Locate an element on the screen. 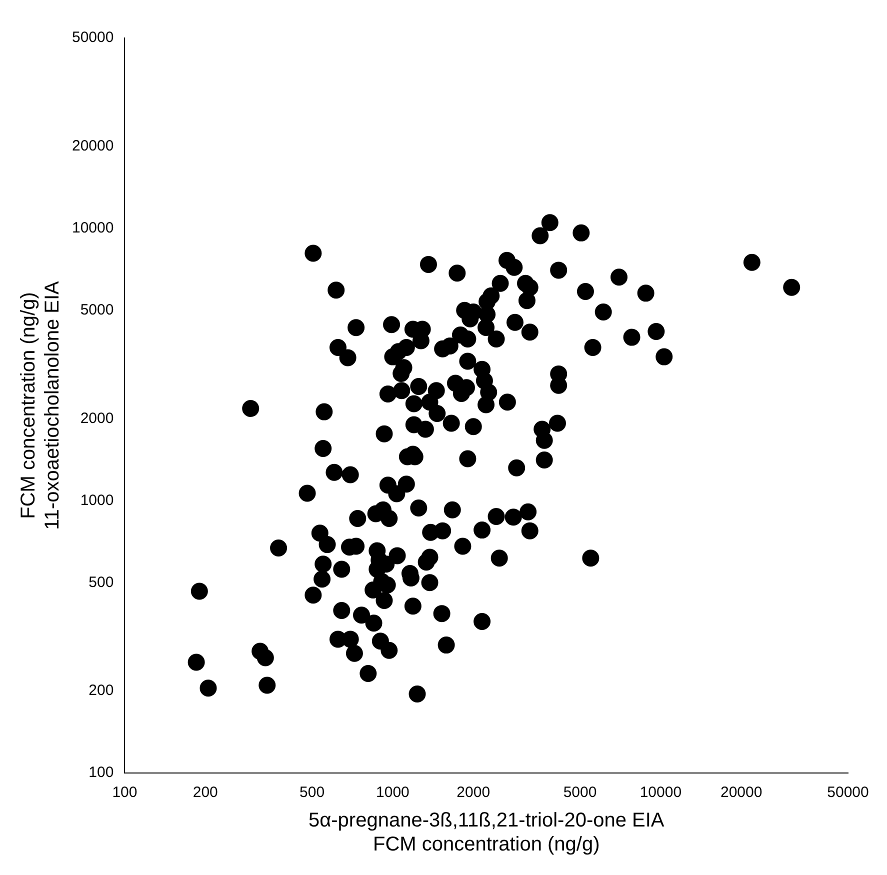  y-tick-label: 10000 is located at coordinates (93, 227).